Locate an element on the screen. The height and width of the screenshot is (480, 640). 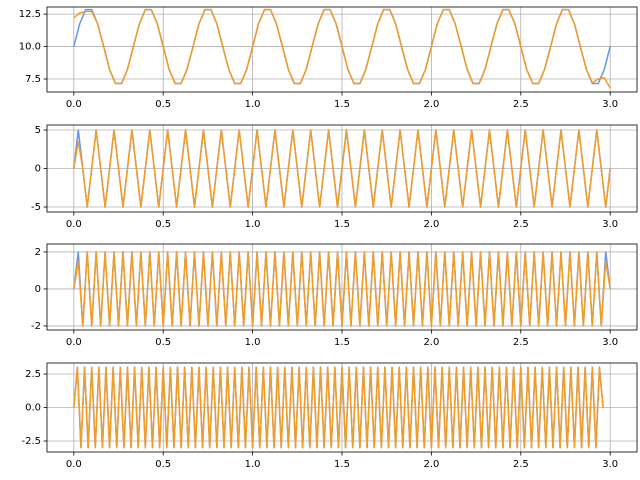
y-tick-label: 10.0 is located at coordinates (30, 47).